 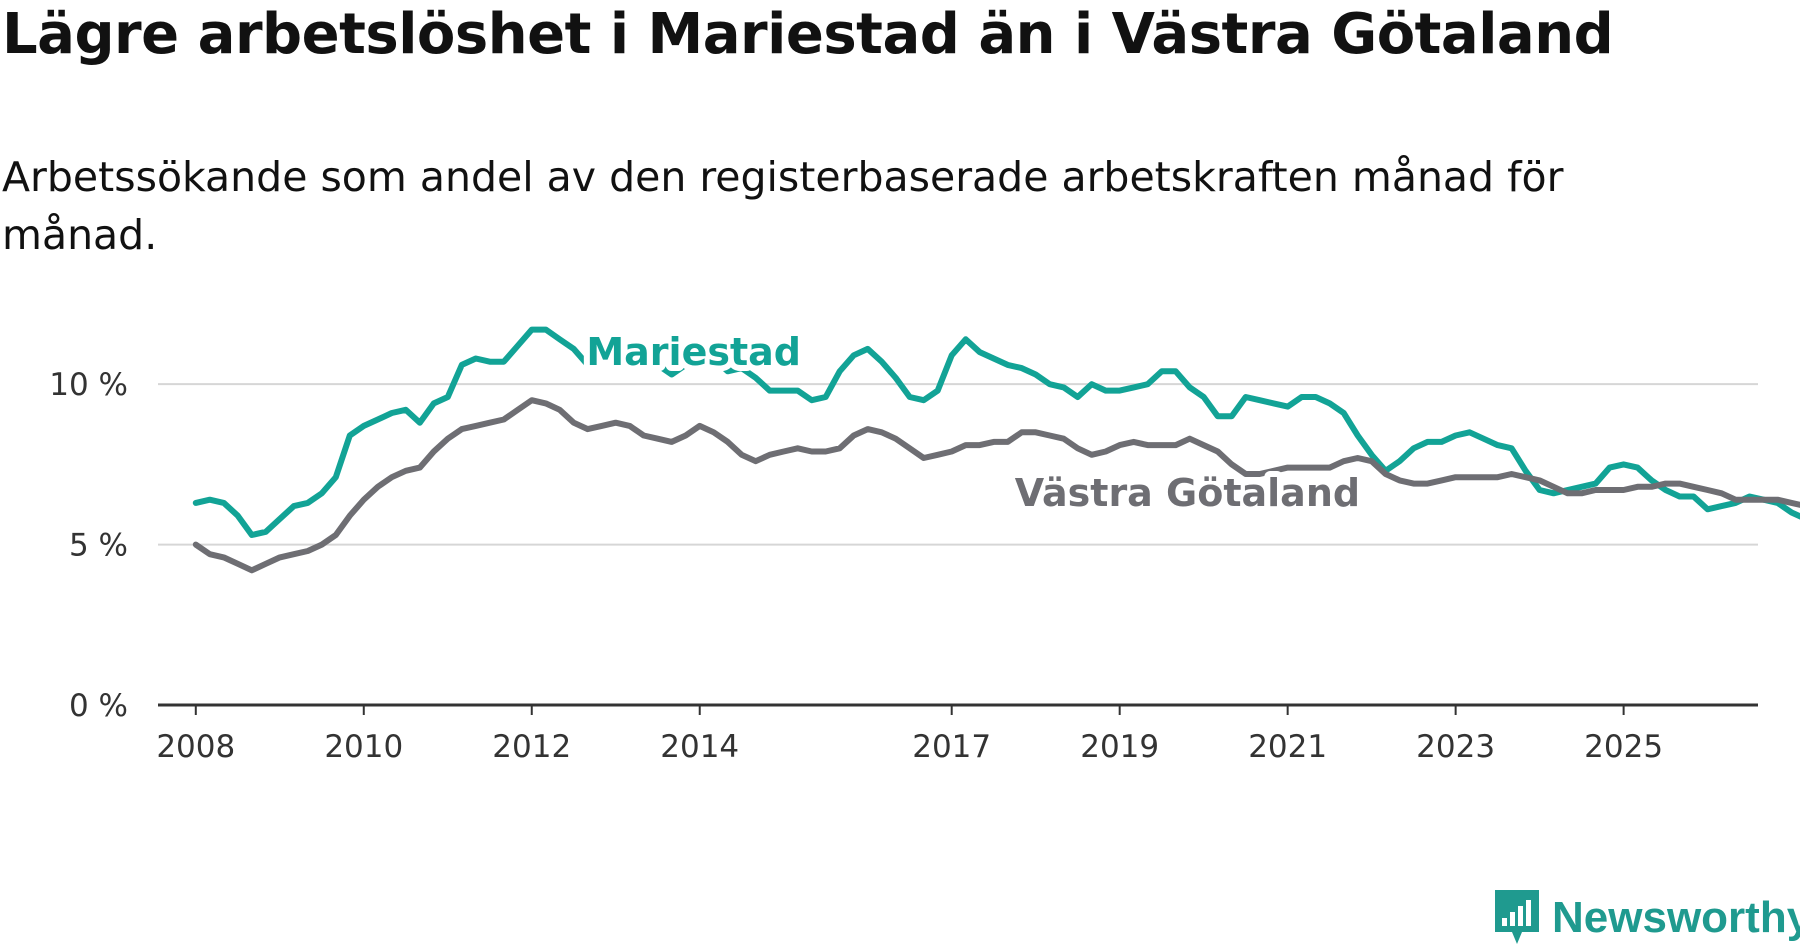 What do you see at coordinates (1623, 747) in the screenshot?
I see `x-tick-label: 2025` at bounding box center [1623, 747].